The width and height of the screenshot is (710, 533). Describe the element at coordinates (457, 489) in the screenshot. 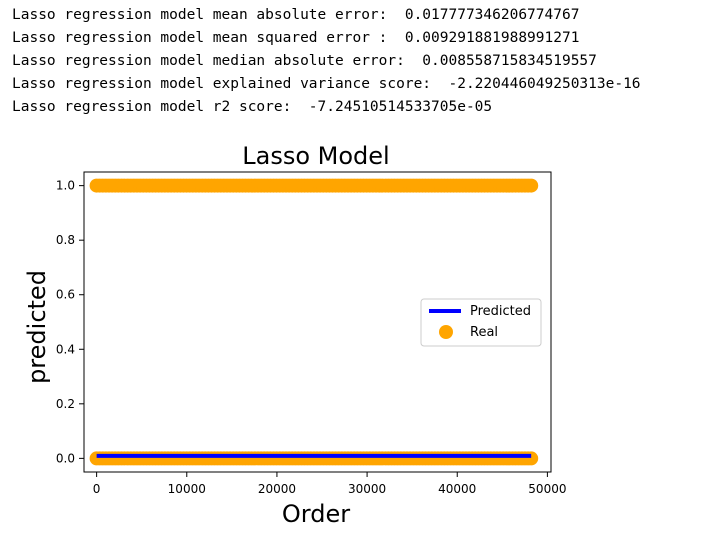

I see `x-tick-label: 40000` at that location.